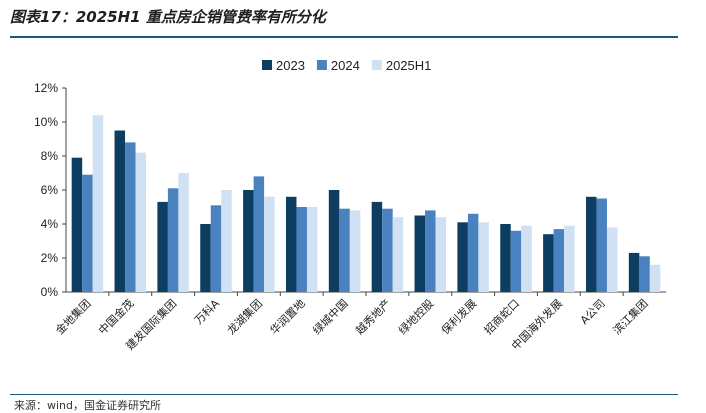  Describe the element at coordinates (415, 316) in the screenshot. I see `x-category-label: 绿地控股` at that location.